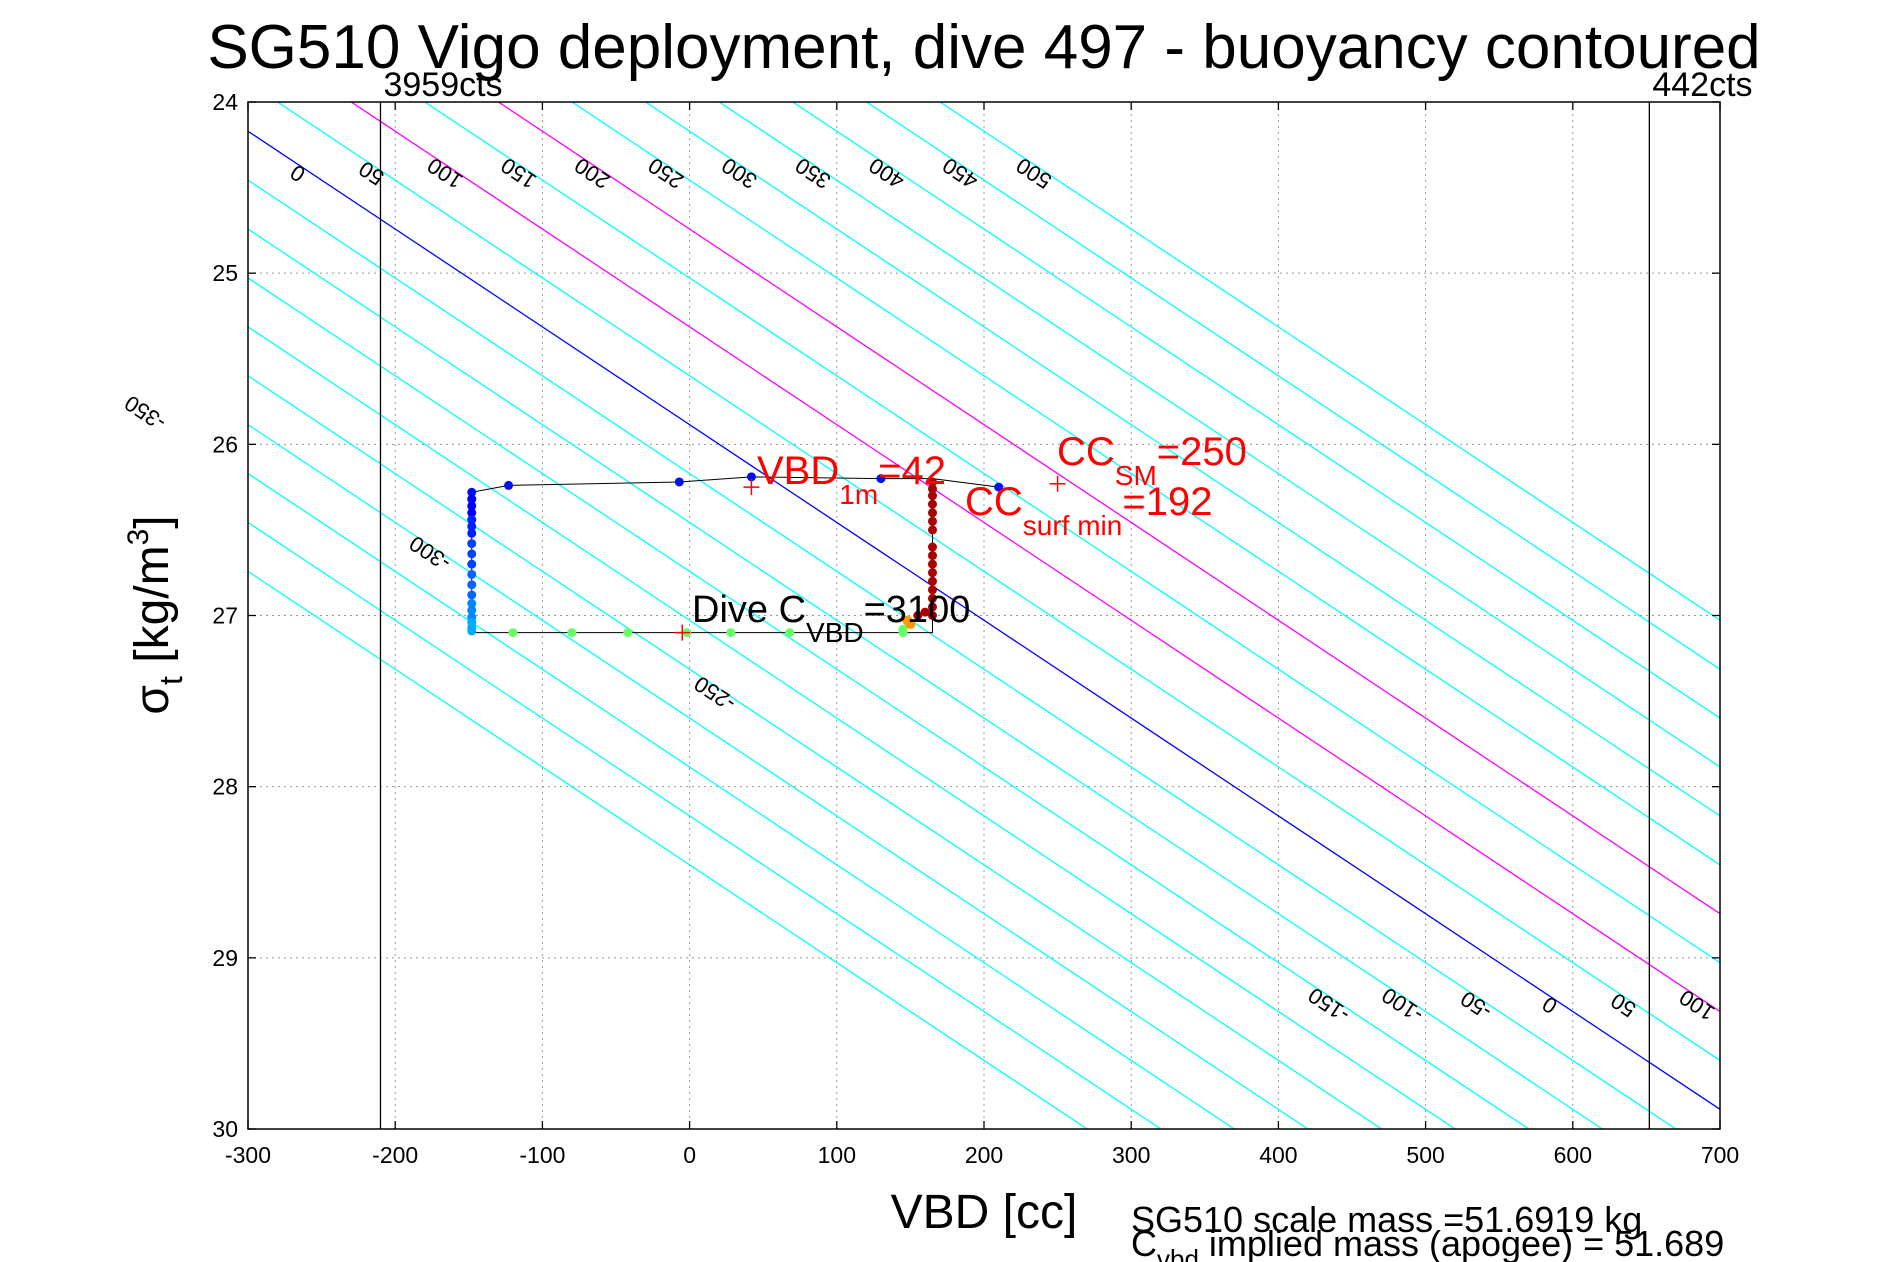  I want to click on svg-text: VBD1m=42, so click(851, 479).